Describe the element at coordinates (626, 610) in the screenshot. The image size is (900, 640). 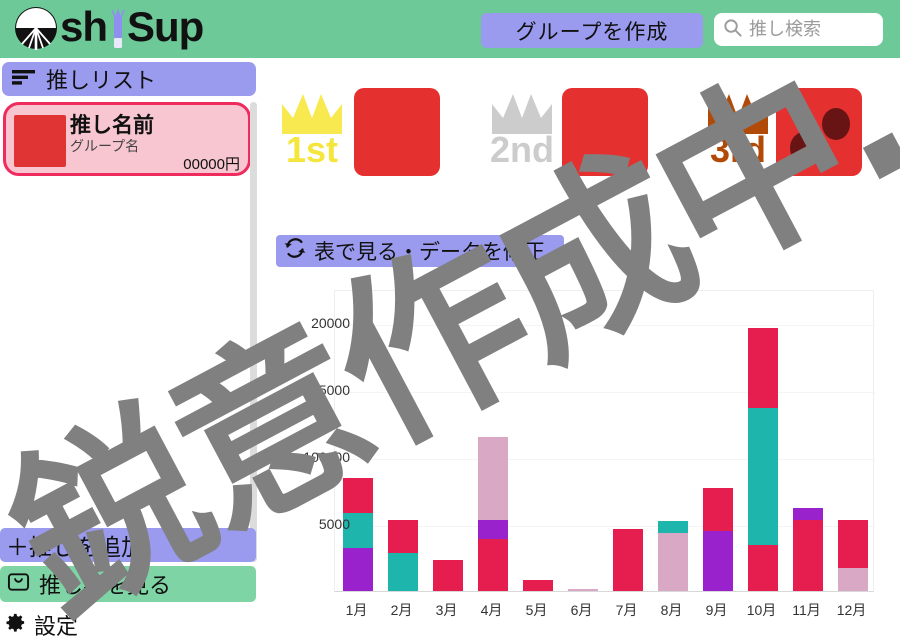
I see `chart-x-tick-label: 7月` at that location.